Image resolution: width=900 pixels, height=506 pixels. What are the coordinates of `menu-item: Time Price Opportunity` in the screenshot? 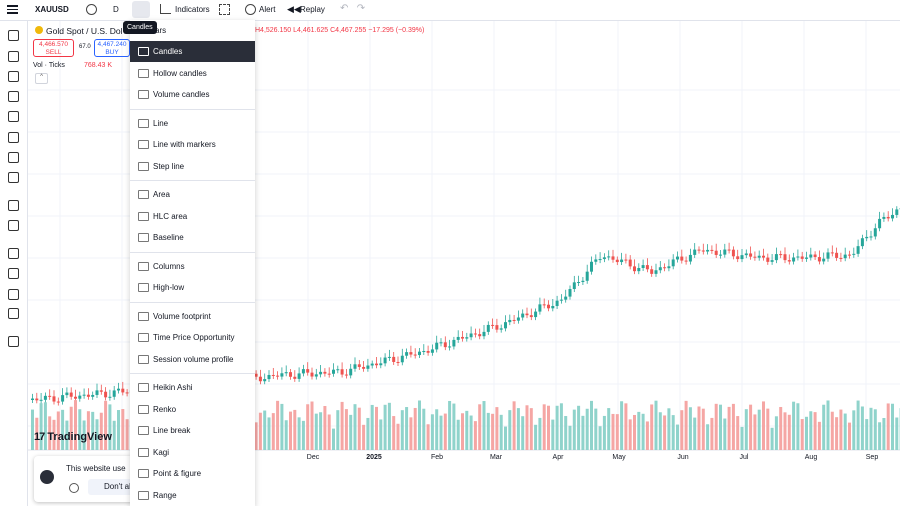 It's located at (192, 337).